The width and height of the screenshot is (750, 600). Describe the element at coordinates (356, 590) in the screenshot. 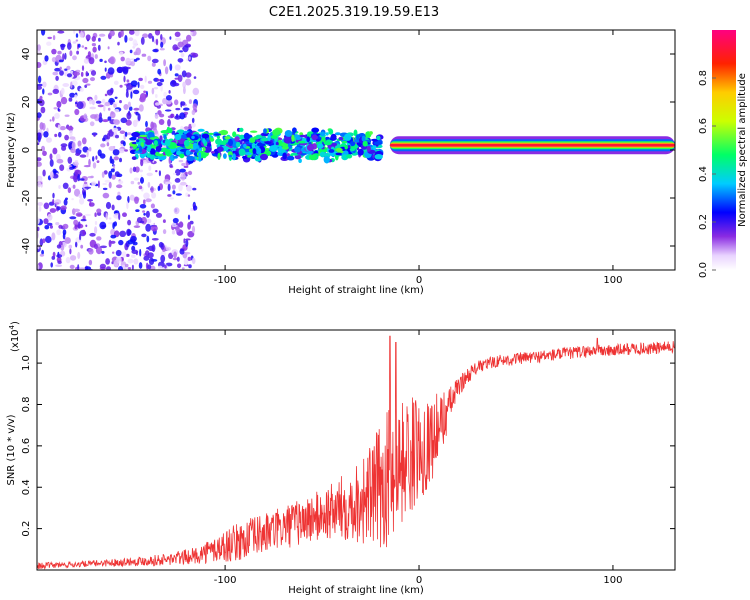

I see `snr-x-axis-label: Height of straight line (km)` at that location.